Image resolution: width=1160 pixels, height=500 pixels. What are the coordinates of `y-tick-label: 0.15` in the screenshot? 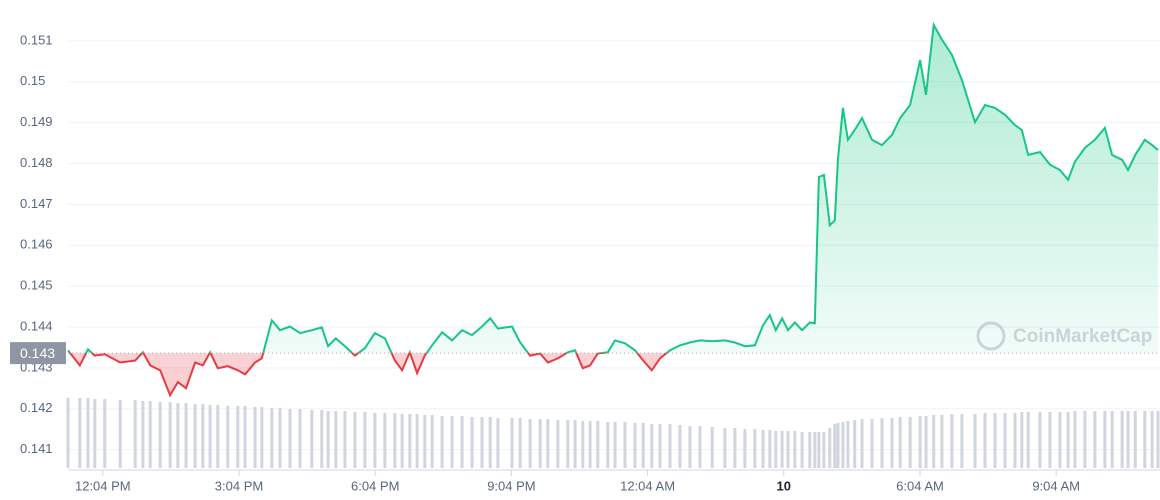 It's located at (32, 80).